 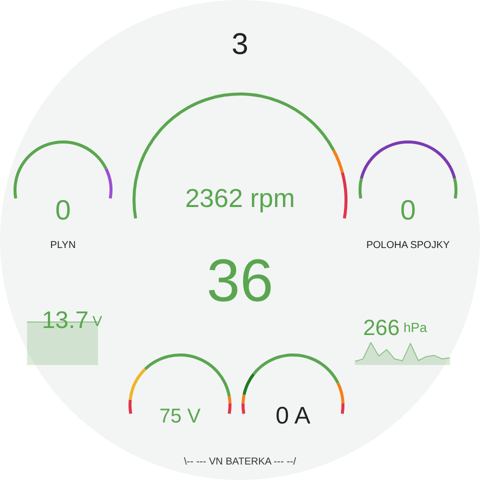 What do you see at coordinates (408, 245) in the screenshot?
I see `text: POLOHA SPOJKY` at bounding box center [408, 245].